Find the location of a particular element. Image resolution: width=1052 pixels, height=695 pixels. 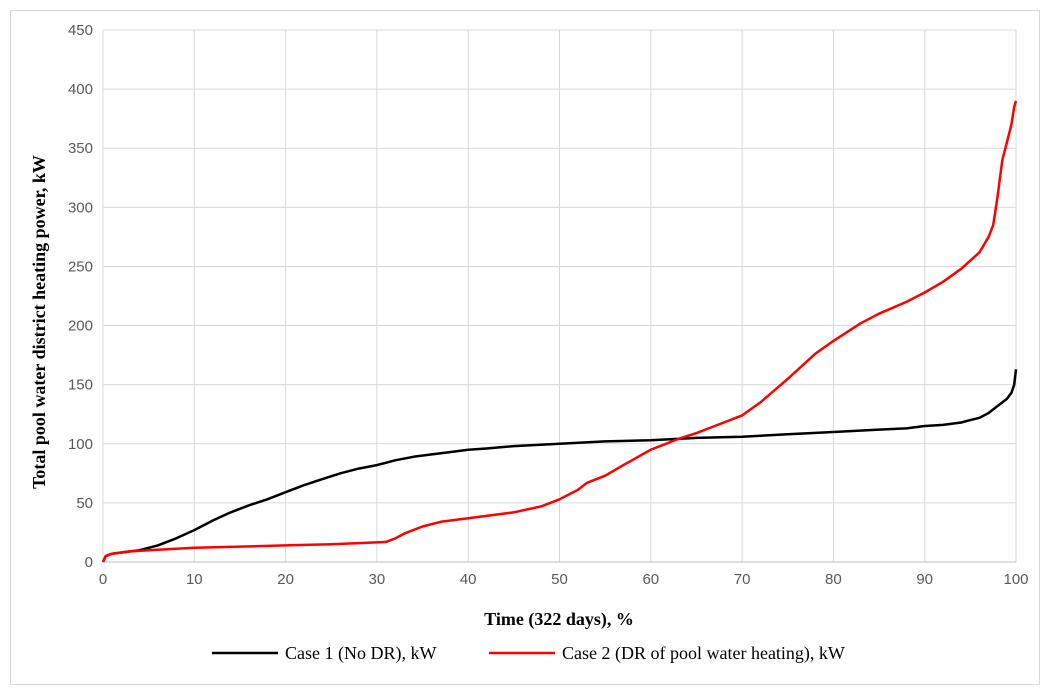

legend-label-case-2: Case 2 (DR of pool water heating), kW is located at coordinates (703, 653).